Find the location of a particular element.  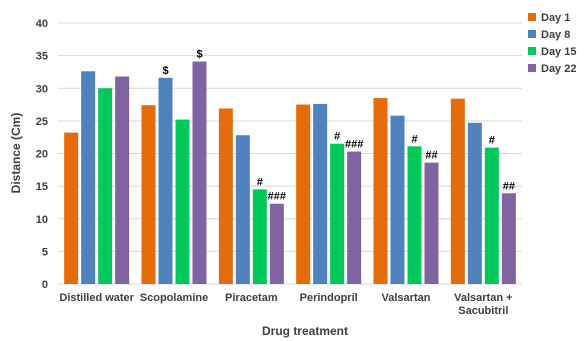

legend-label: Day 1 is located at coordinates (555, 18).